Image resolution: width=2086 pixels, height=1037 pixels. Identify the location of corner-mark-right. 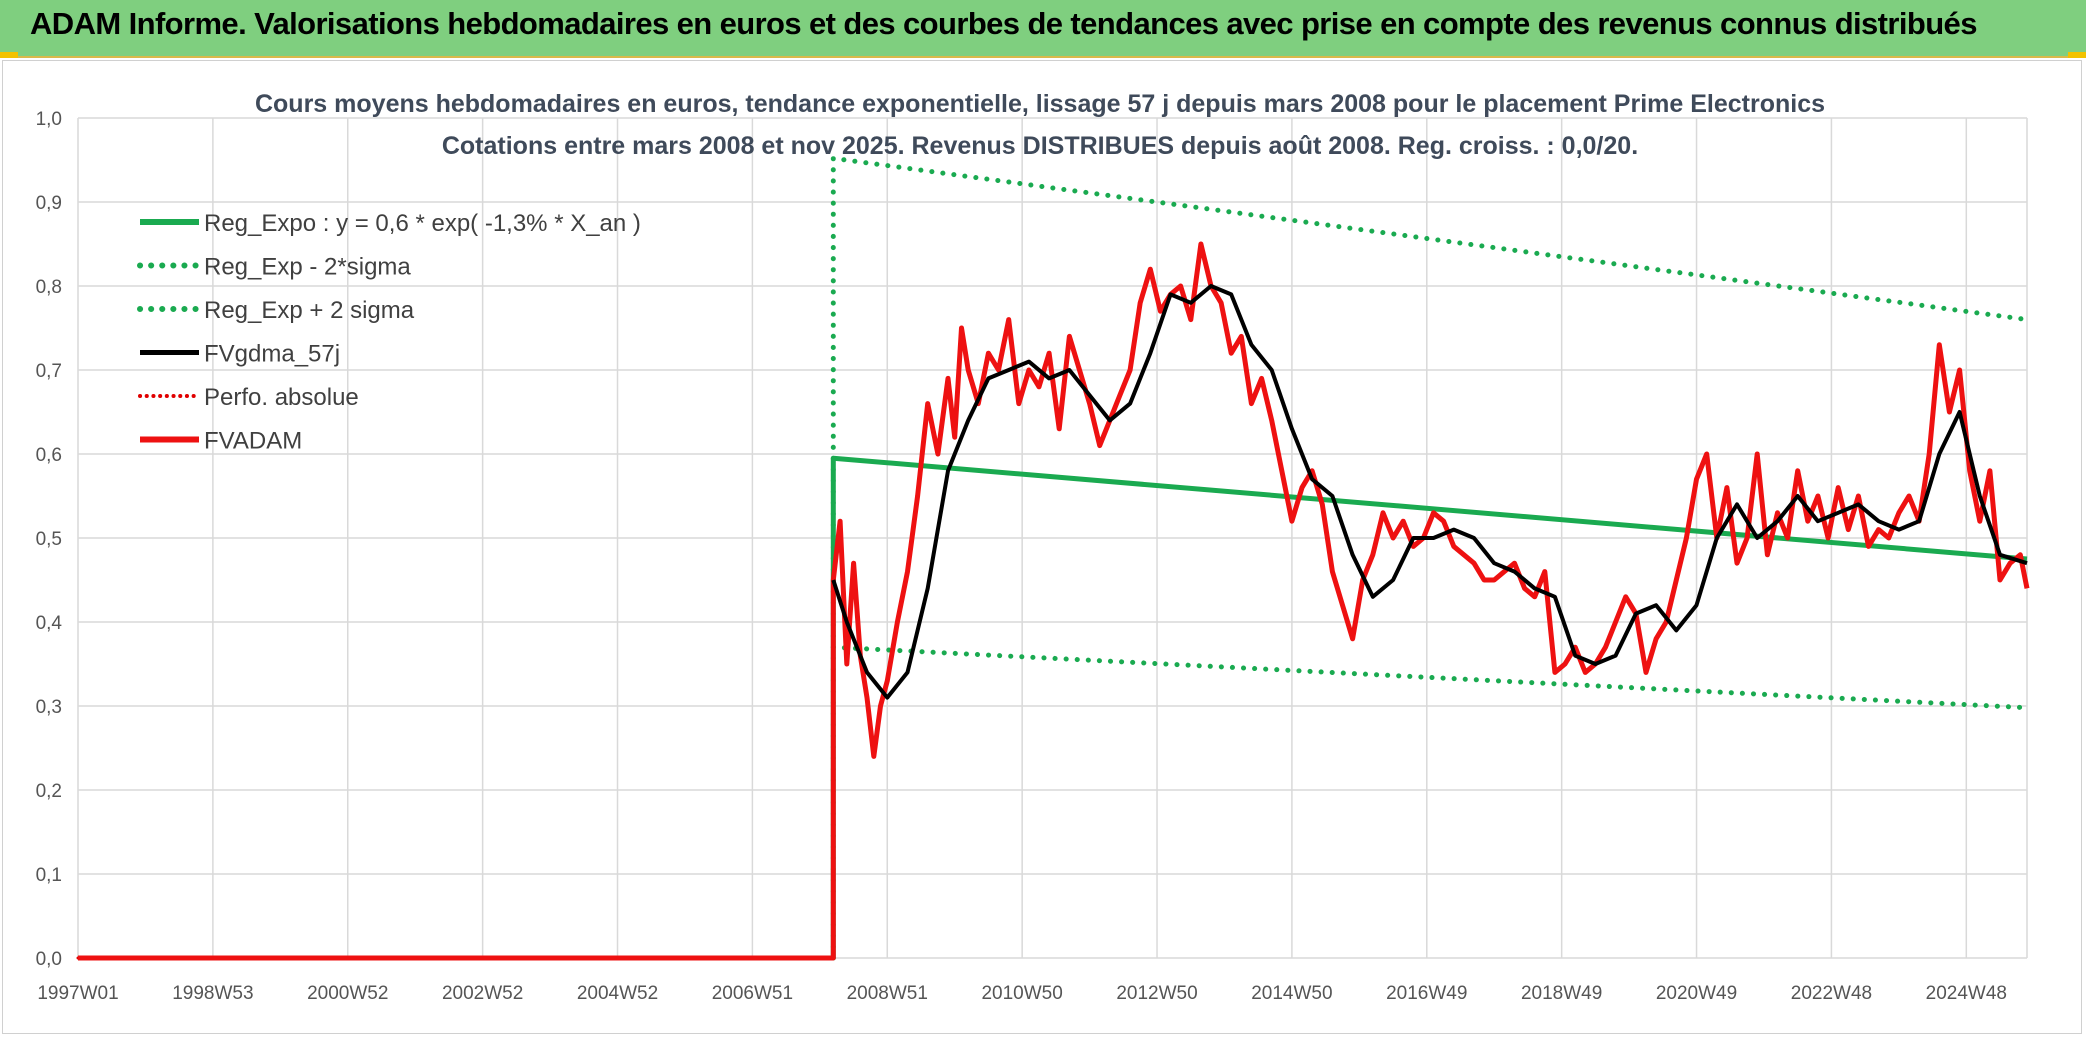
(2077, 55).